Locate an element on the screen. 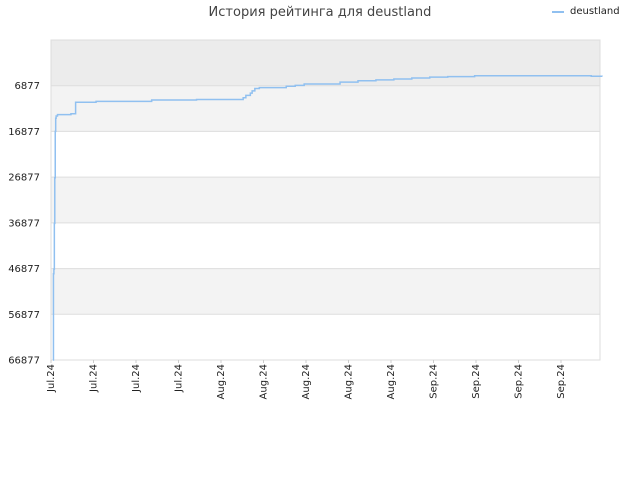  legend: deustland is located at coordinates (586, 11).